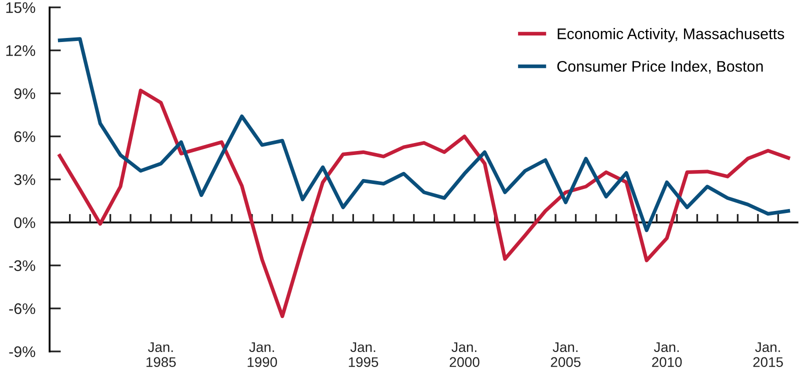 This screenshot has width=800, height=368. I want to click on x-tick-label: Jan. 2000, so click(465, 355).